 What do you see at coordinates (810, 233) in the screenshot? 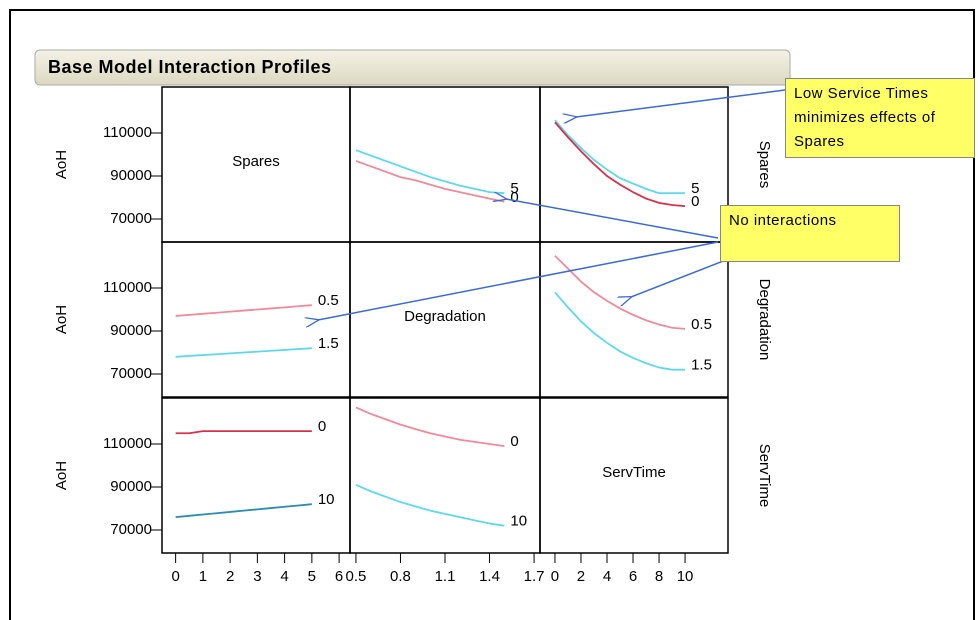
I see `annotation: No interactions` at bounding box center [810, 233].